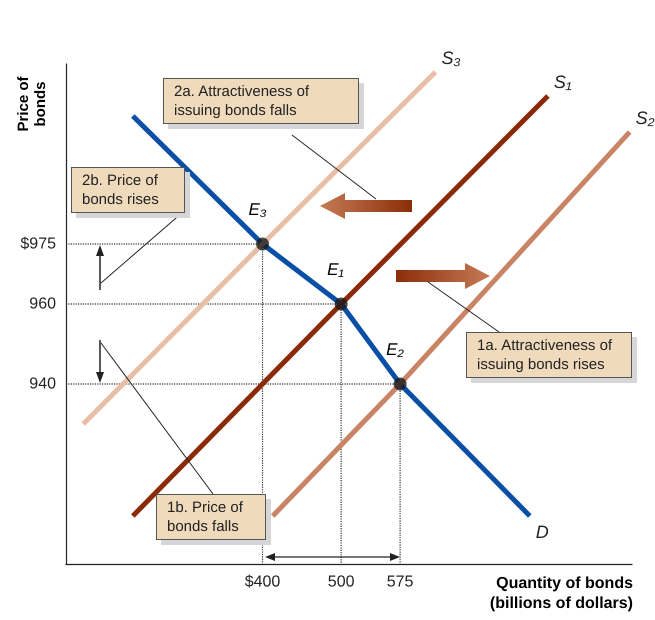 The width and height of the screenshot is (655, 620). What do you see at coordinates (32, 104) in the screenshot?
I see `y-axis-title: Price of bonds` at bounding box center [32, 104].